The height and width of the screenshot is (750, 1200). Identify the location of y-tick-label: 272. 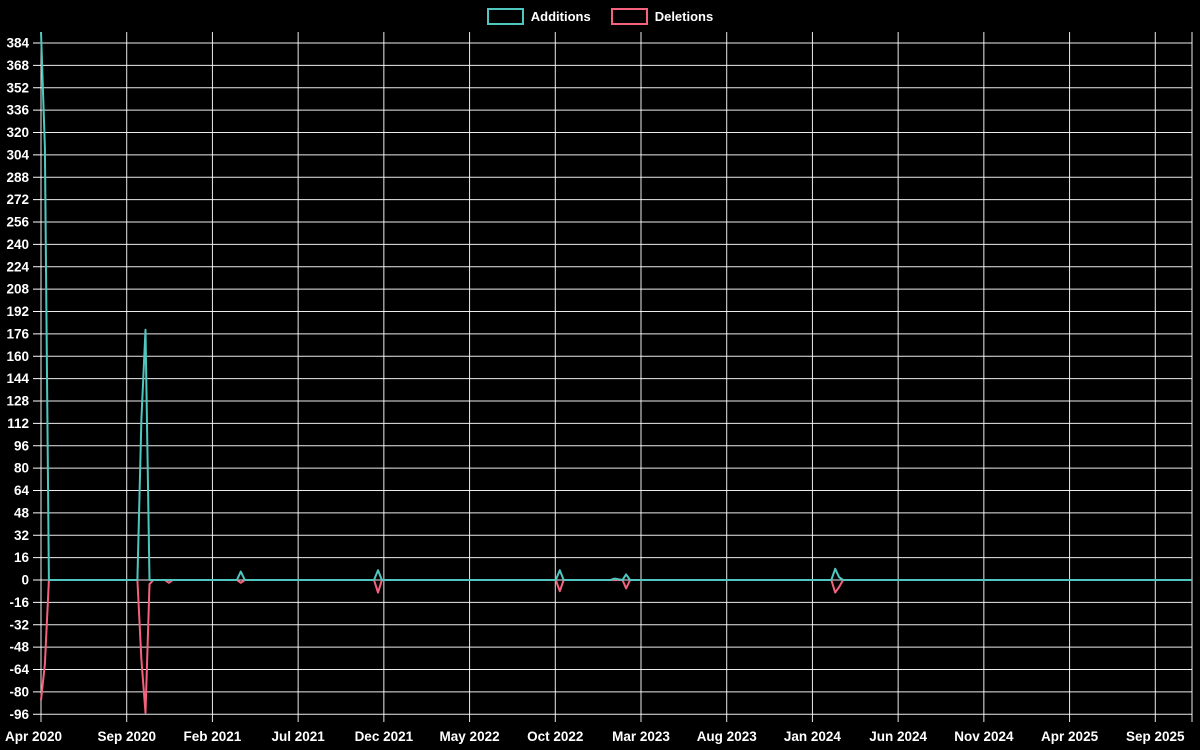
(17, 199).